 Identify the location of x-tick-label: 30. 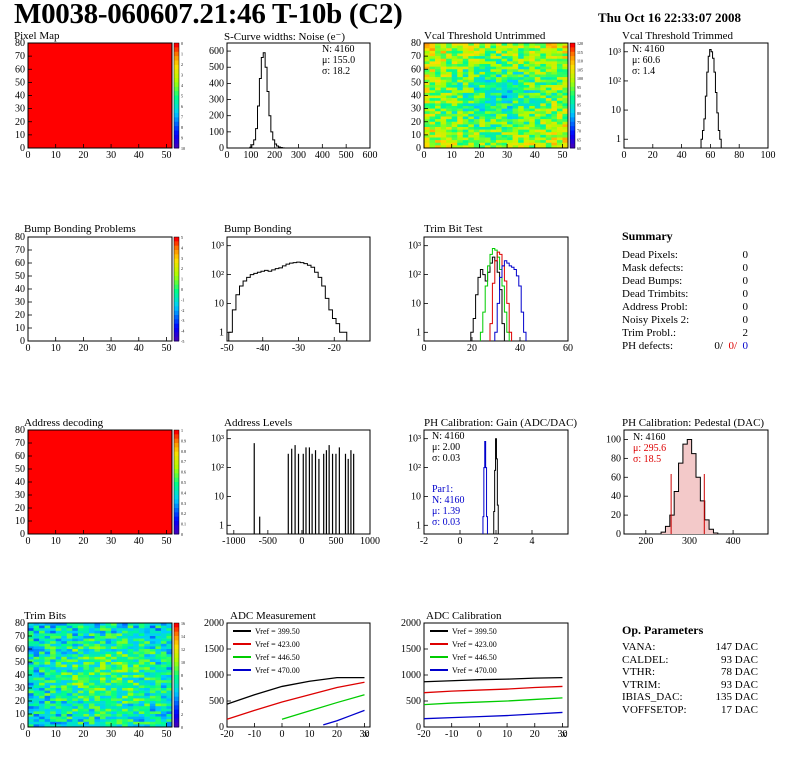
(111, 541).